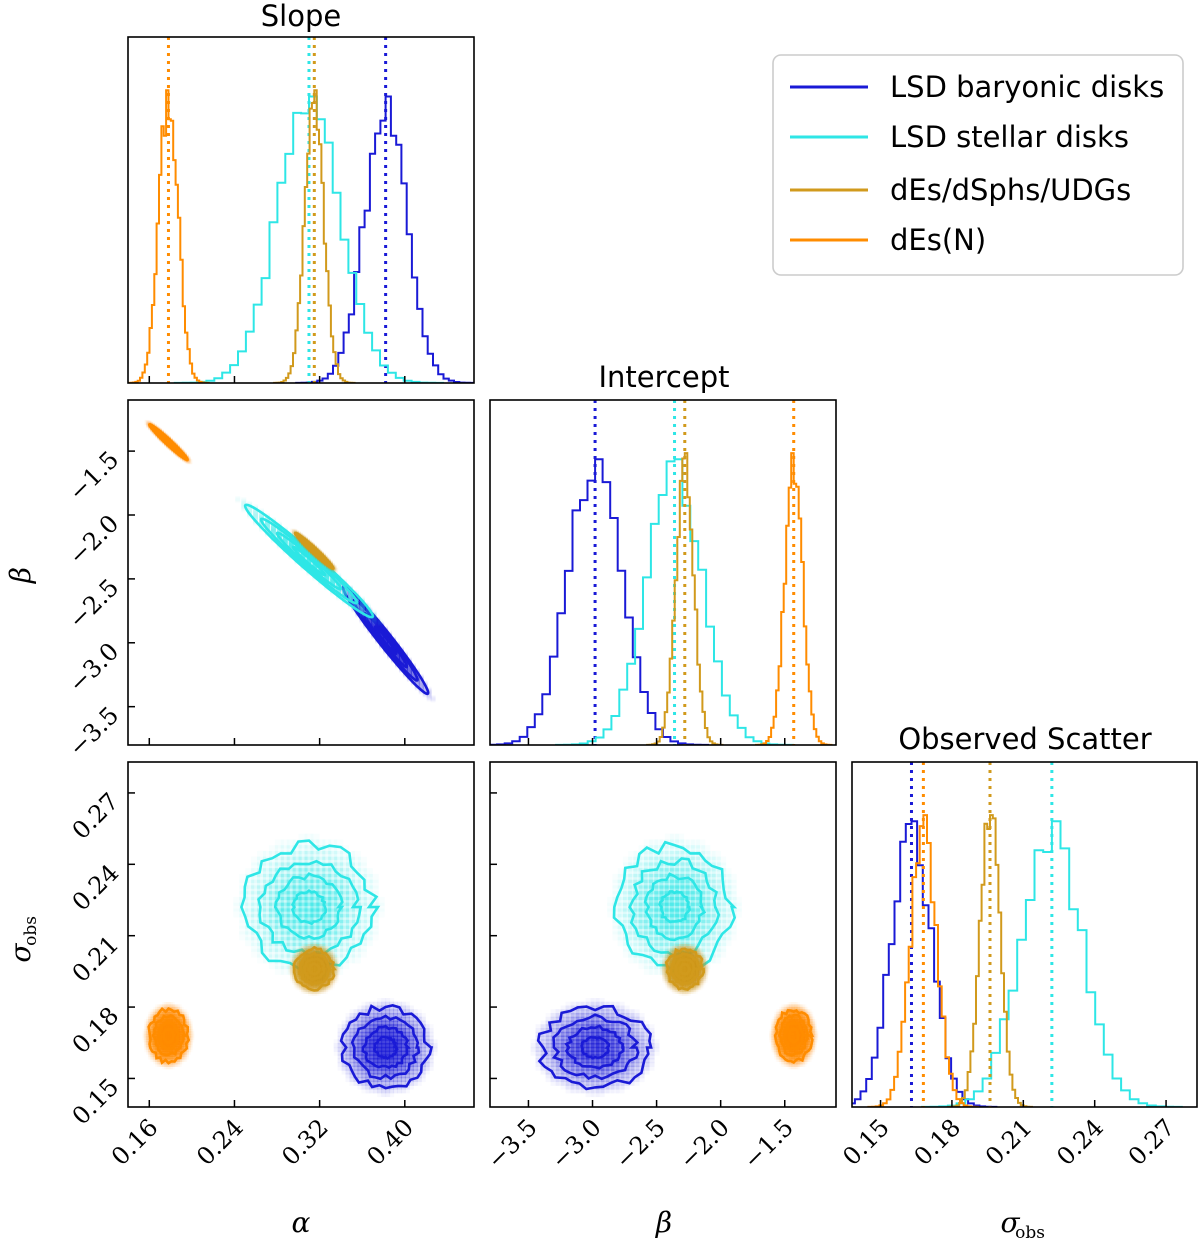 This screenshot has height=1238, width=1200. I want to click on alpha-beta-contour-panel, so click(301, 572).